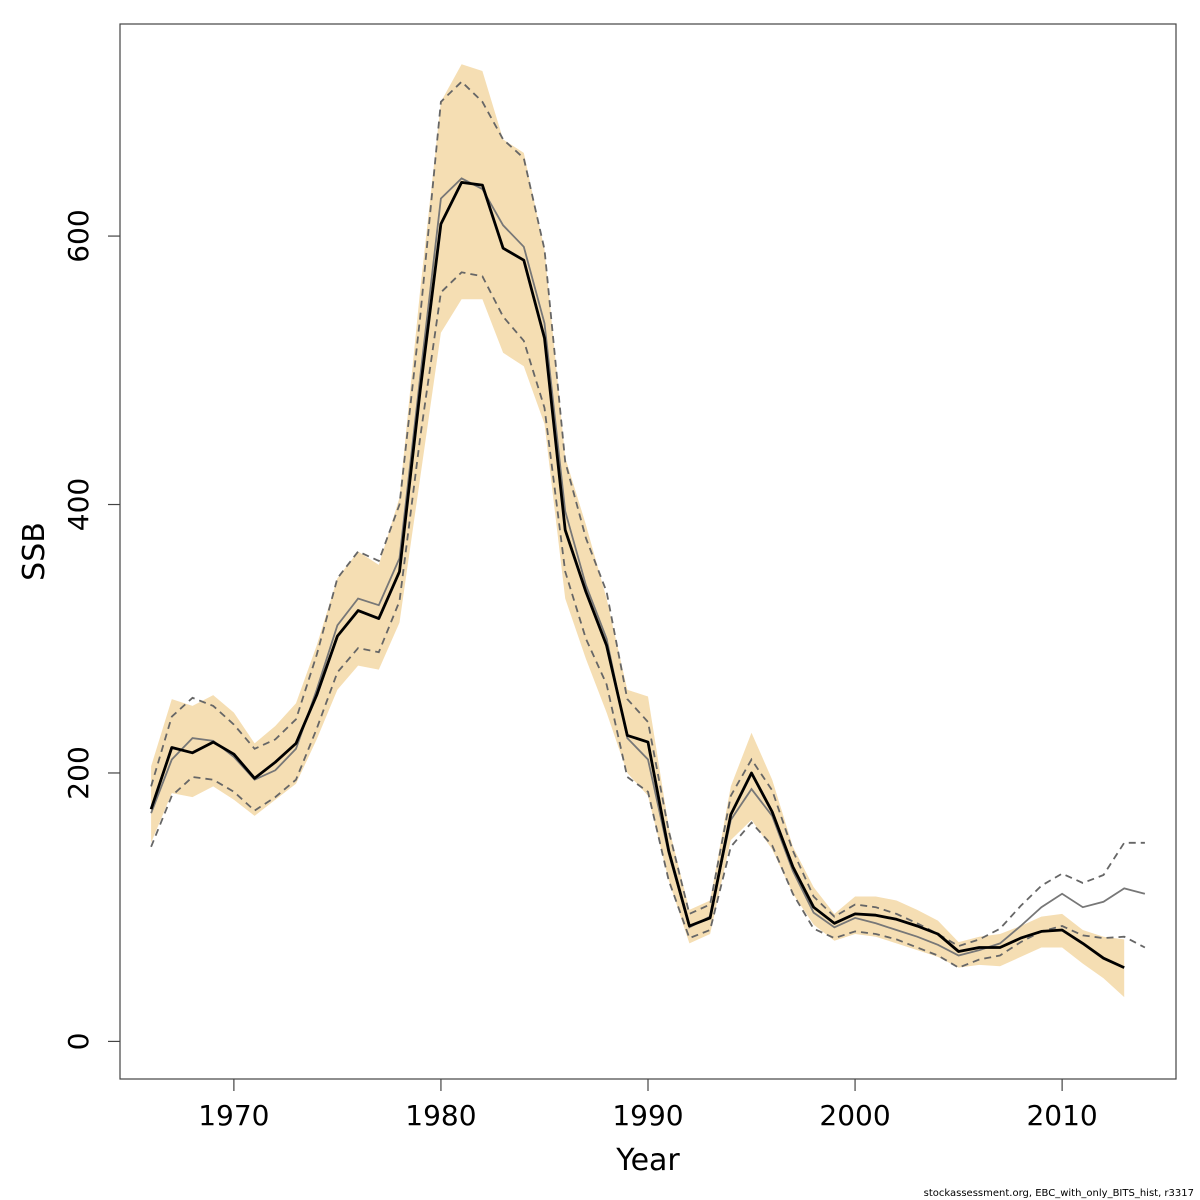 This screenshot has width=1200, height=1200. What do you see at coordinates (78, 504) in the screenshot?
I see `y-tick-label: 400` at bounding box center [78, 504].